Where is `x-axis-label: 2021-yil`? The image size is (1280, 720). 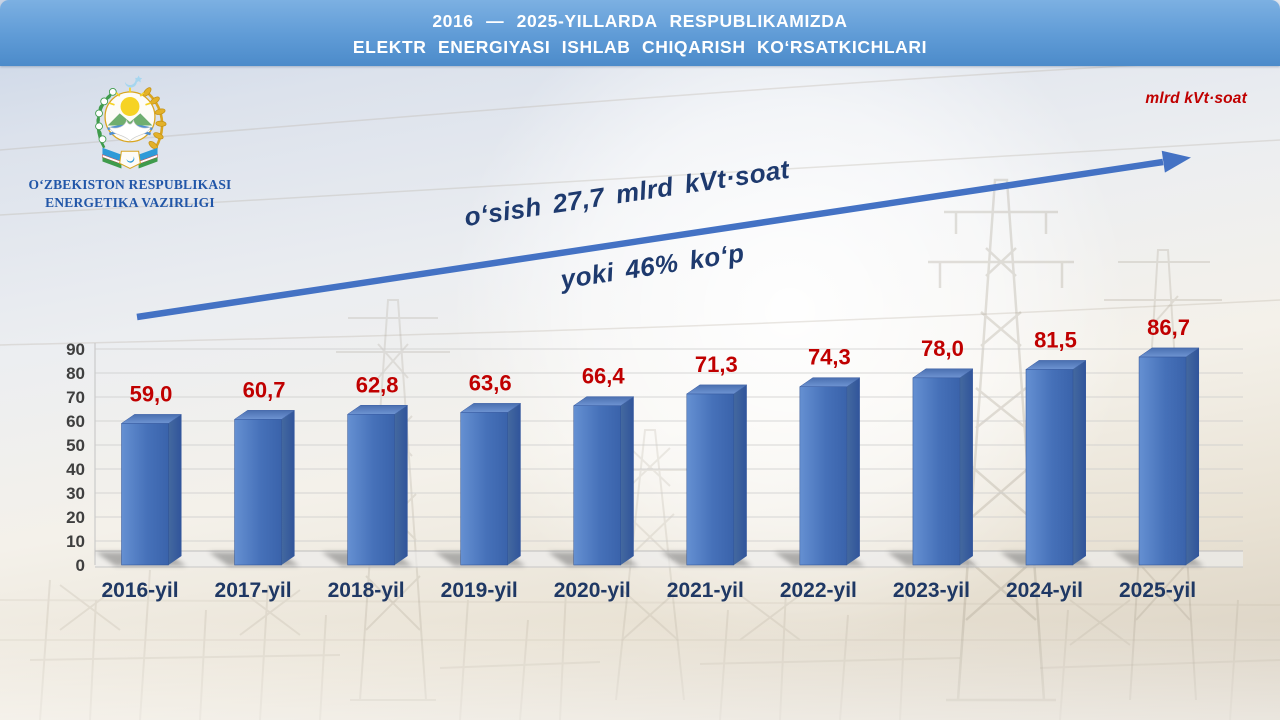 x-axis-label: 2021-yil is located at coordinates (705, 590).